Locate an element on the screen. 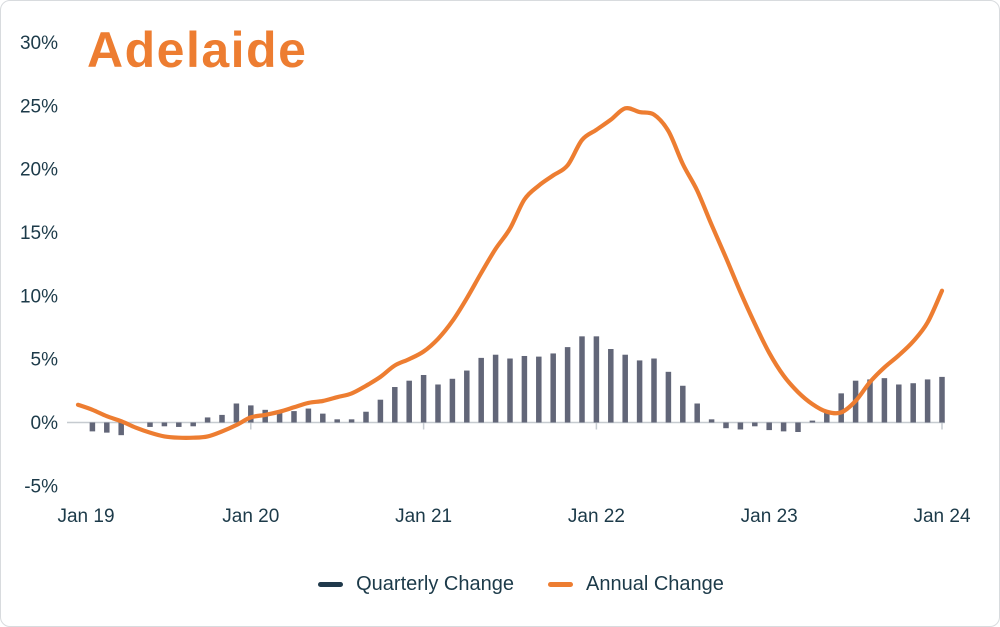  x-axis-label: Jan 20 is located at coordinates (250, 516).